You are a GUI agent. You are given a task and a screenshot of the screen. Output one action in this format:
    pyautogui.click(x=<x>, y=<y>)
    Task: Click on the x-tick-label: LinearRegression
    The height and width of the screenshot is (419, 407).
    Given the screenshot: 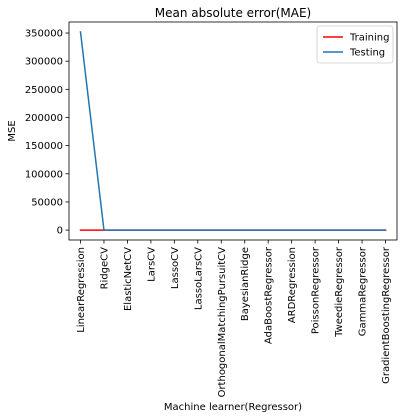 What is the action you would take?
    pyautogui.click(x=81, y=290)
    